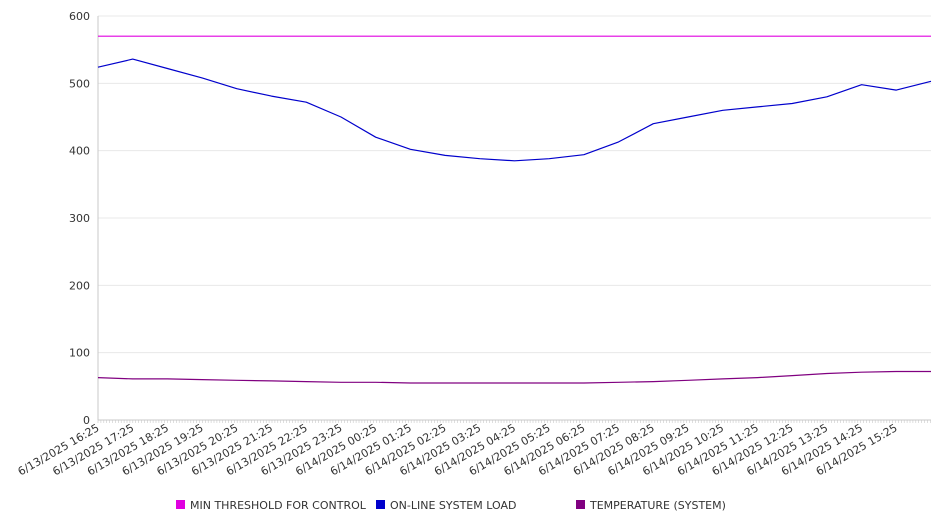 The height and width of the screenshot is (526, 946). What do you see at coordinates (79, 353) in the screenshot?
I see `y-tick-label: 100` at bounding box center [79, 353].